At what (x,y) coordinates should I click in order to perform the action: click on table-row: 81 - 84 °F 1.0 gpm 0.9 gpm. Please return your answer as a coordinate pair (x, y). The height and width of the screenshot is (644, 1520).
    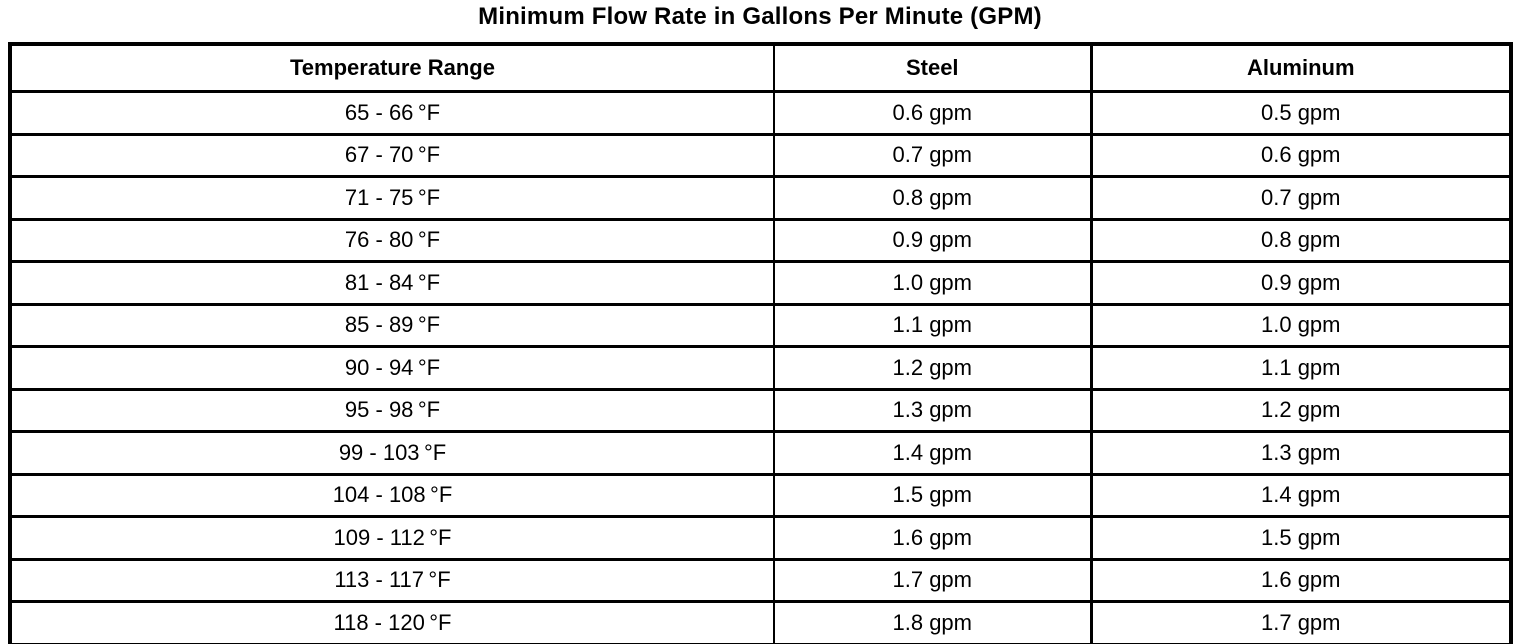
    Looking at the image, I should click on (760, 283).